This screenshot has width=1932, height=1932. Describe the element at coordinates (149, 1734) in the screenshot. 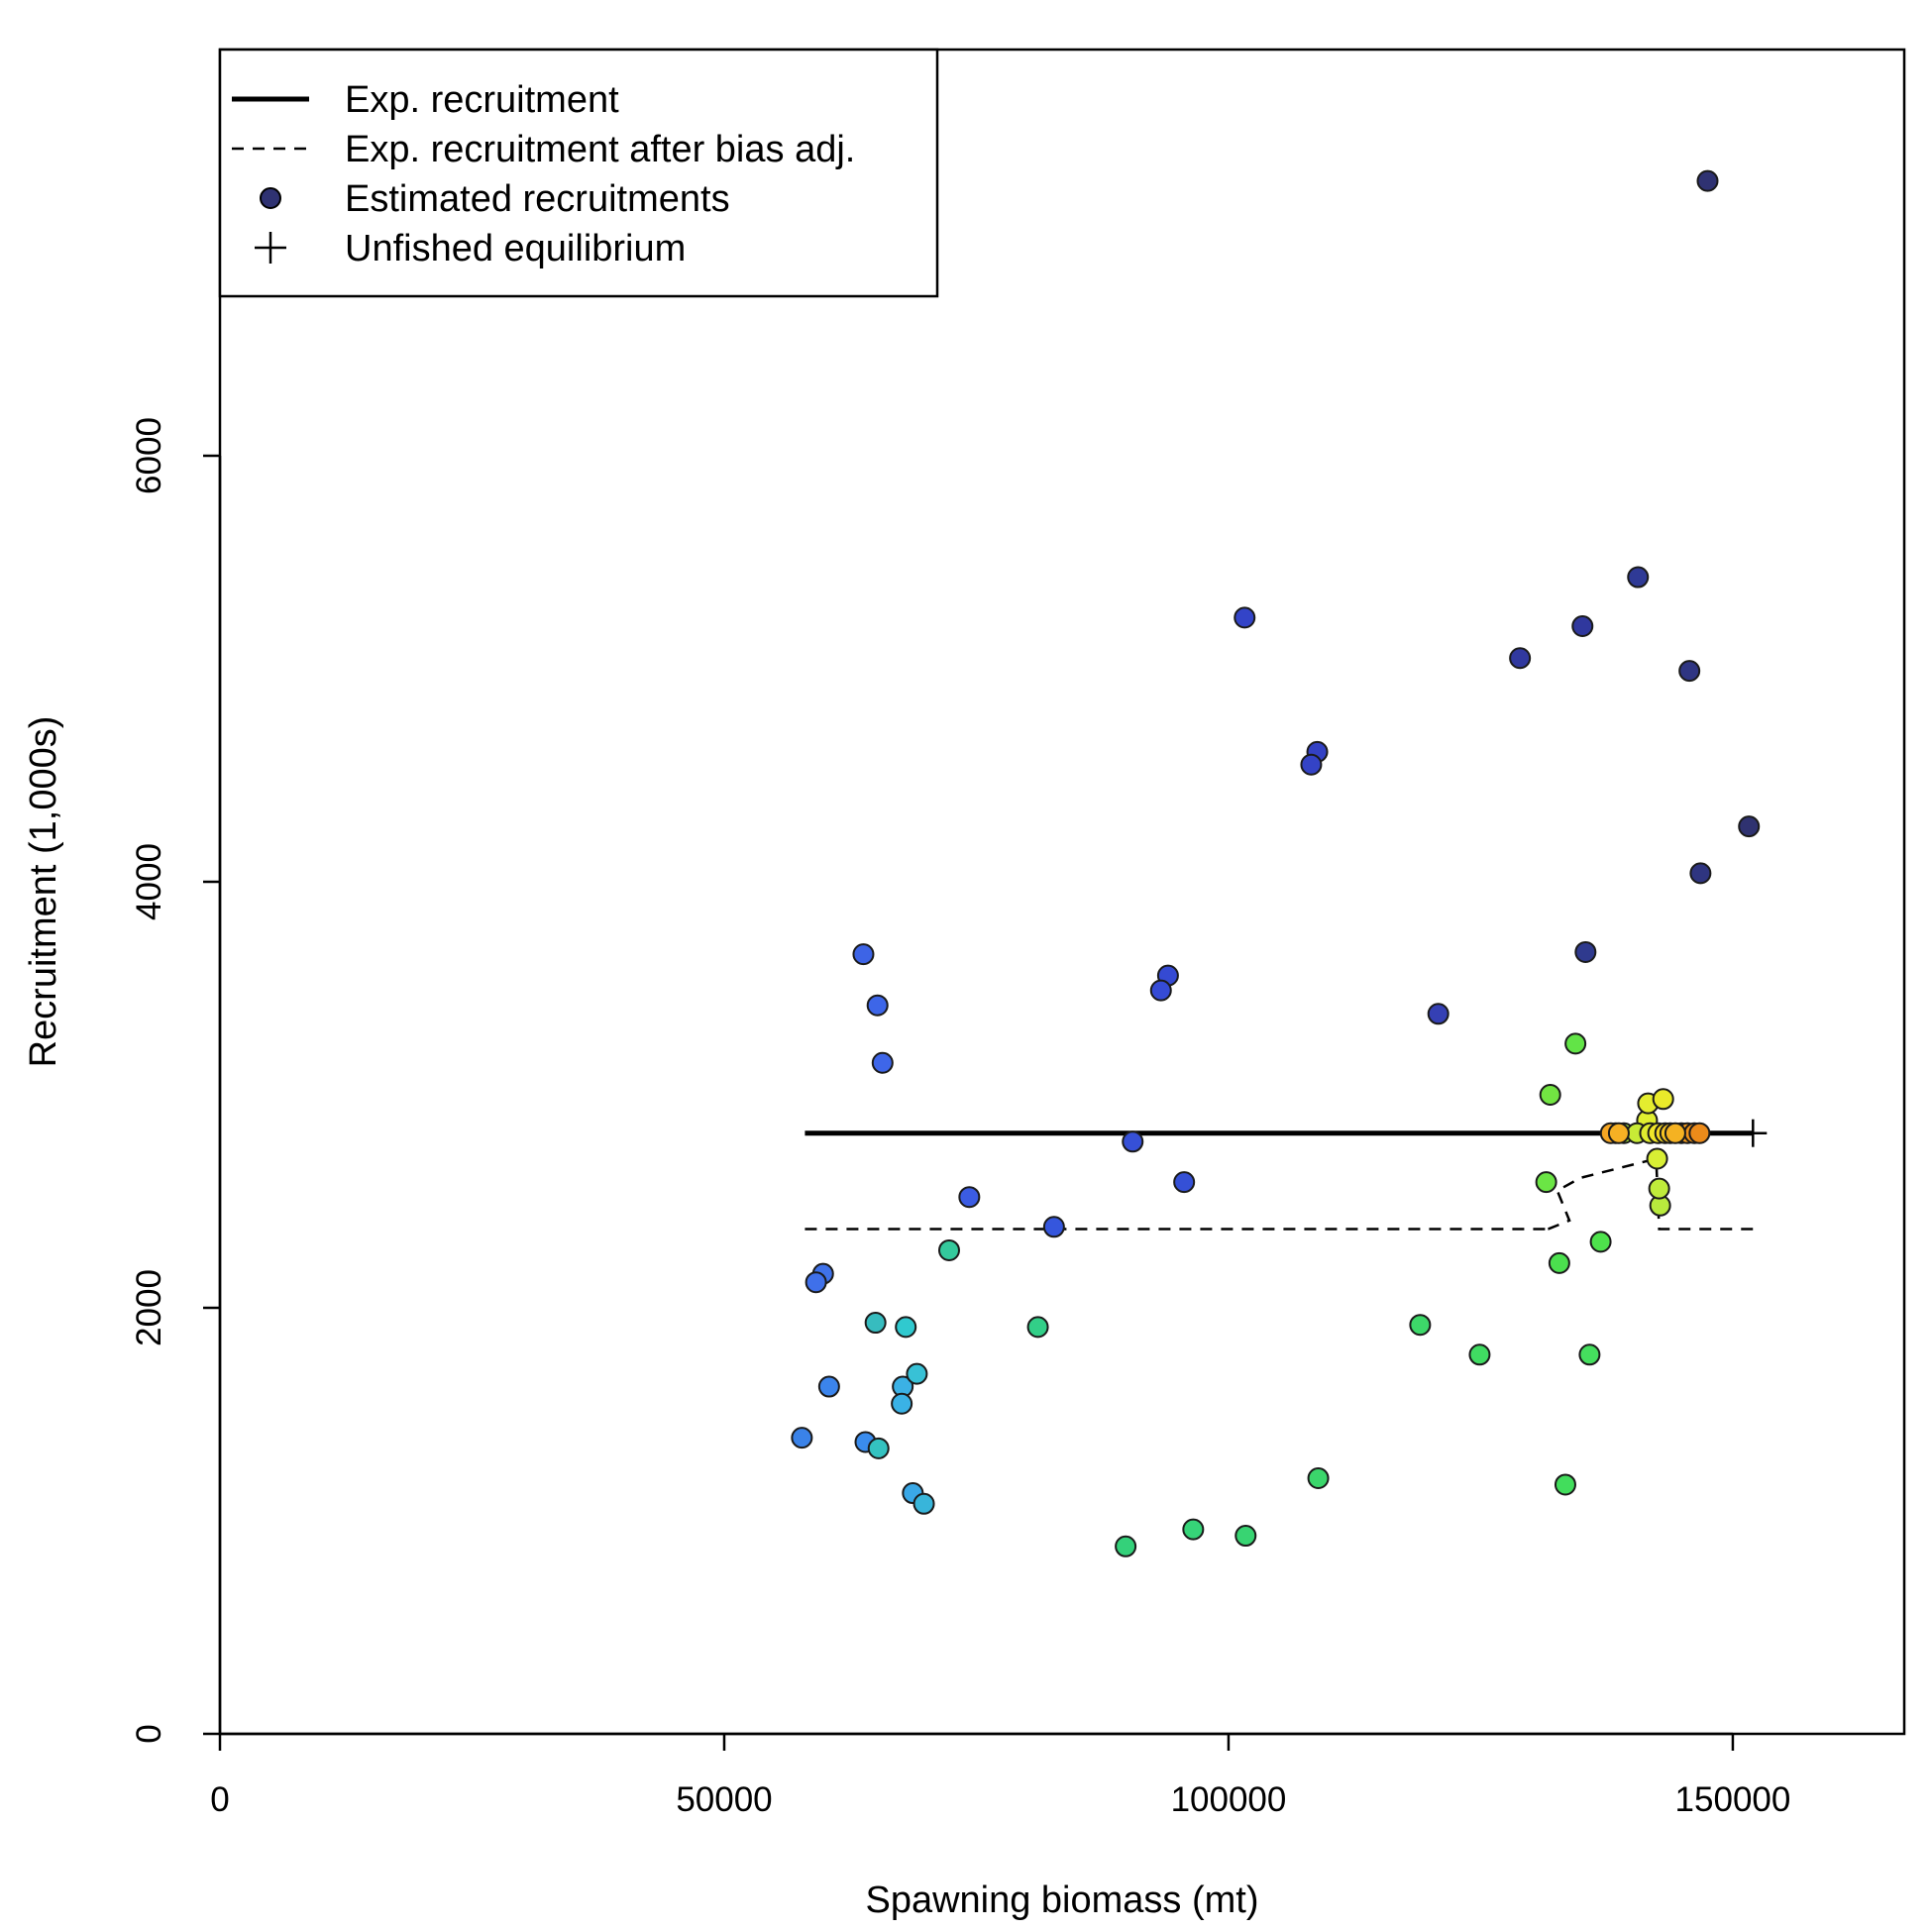

I see `y-tick-label: 0` at that location.